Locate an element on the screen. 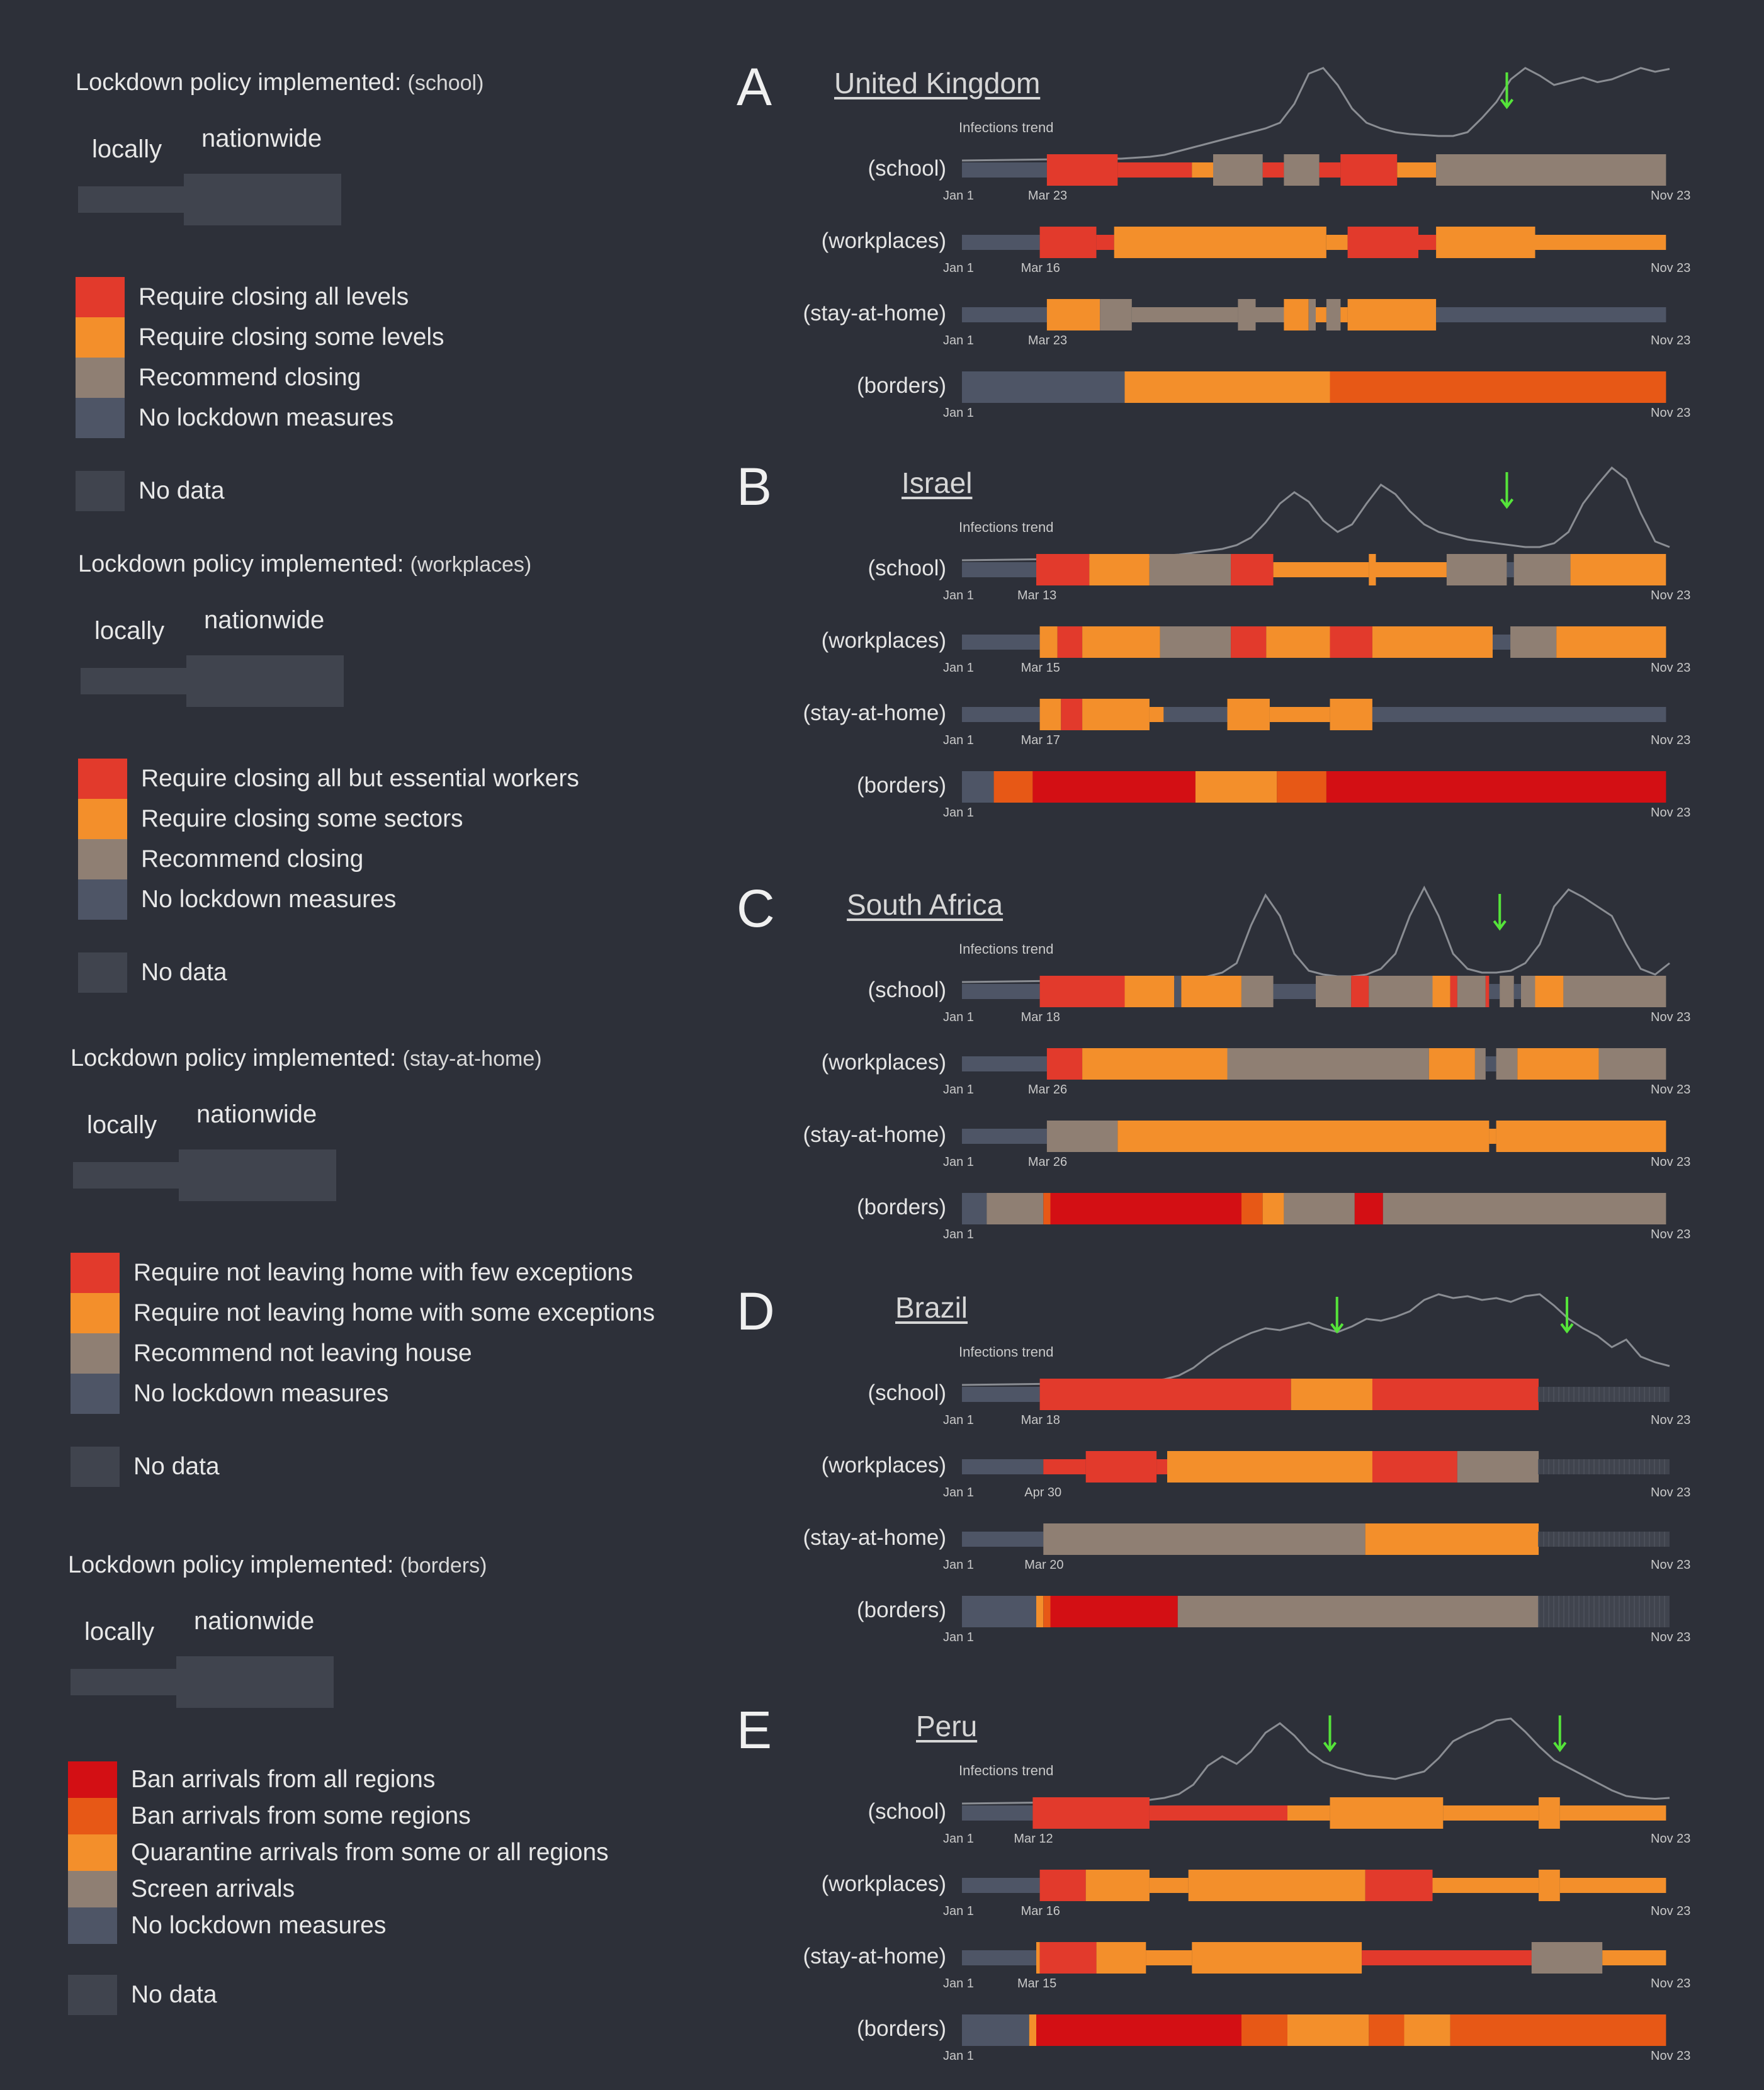  policy-row-label: (workplaces) is located at coordinates (883, 1465).